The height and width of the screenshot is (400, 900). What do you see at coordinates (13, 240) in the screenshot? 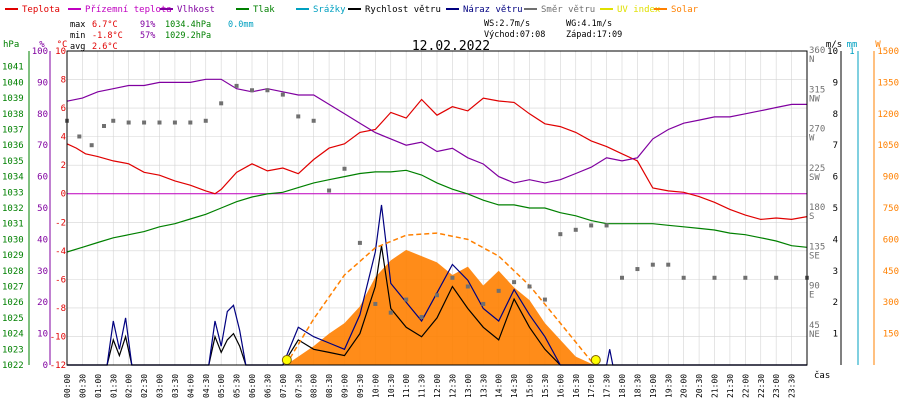
I see `tick-label-hpa: 1030` at bounding box center [13, 240].